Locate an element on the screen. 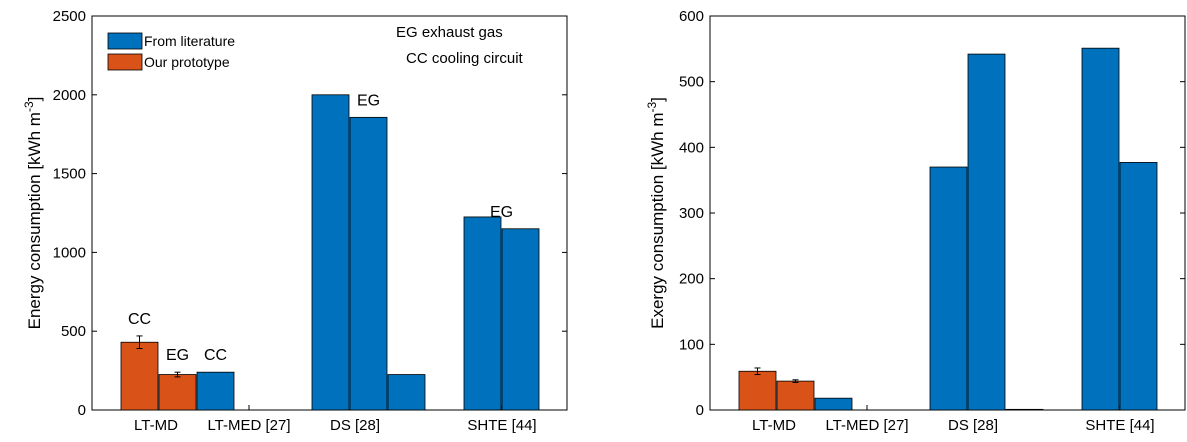 This screenshot has width=1187, height=442. y-axis-label: Exergy consumption [kWh m-3] is located at coordinates (656, 213).